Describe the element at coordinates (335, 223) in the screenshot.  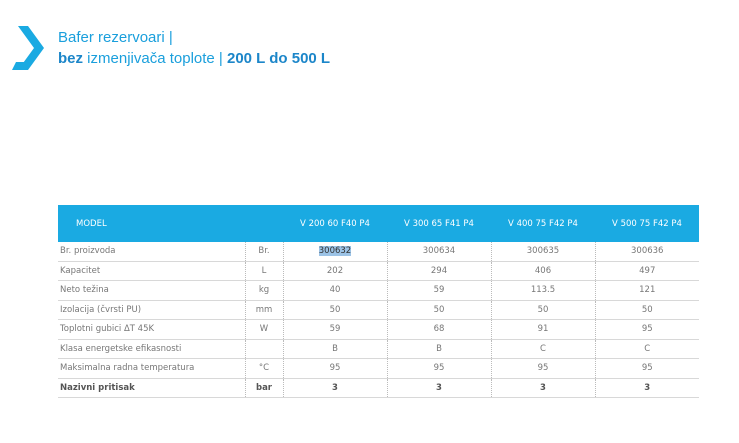
I see `header-cell: V 200 60 F40 P4` at that location.